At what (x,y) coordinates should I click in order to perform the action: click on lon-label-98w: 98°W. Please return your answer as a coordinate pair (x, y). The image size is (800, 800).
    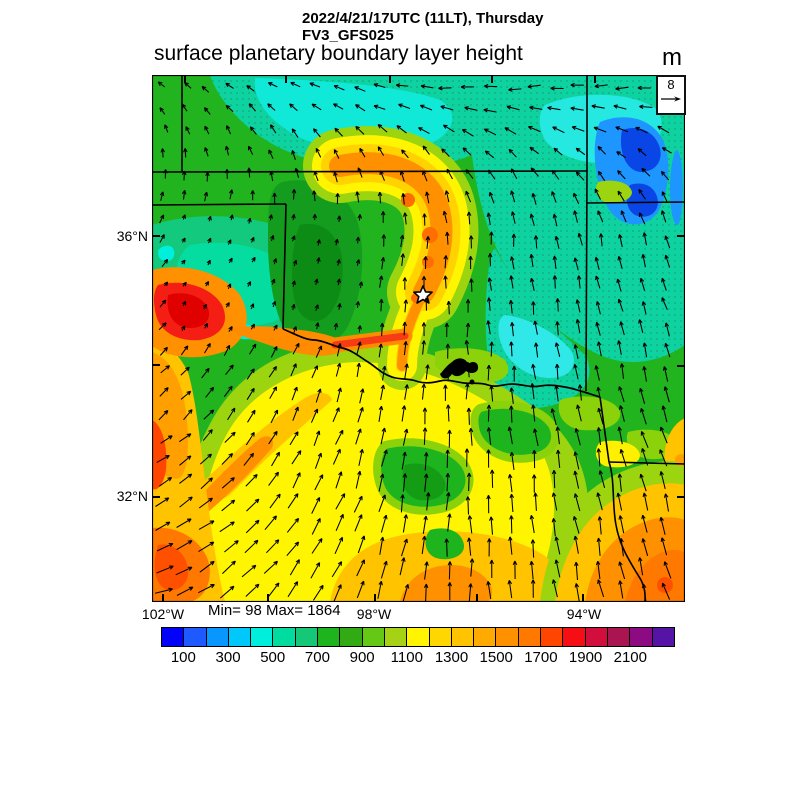
    Looking at the image, I should click on (374, 614).